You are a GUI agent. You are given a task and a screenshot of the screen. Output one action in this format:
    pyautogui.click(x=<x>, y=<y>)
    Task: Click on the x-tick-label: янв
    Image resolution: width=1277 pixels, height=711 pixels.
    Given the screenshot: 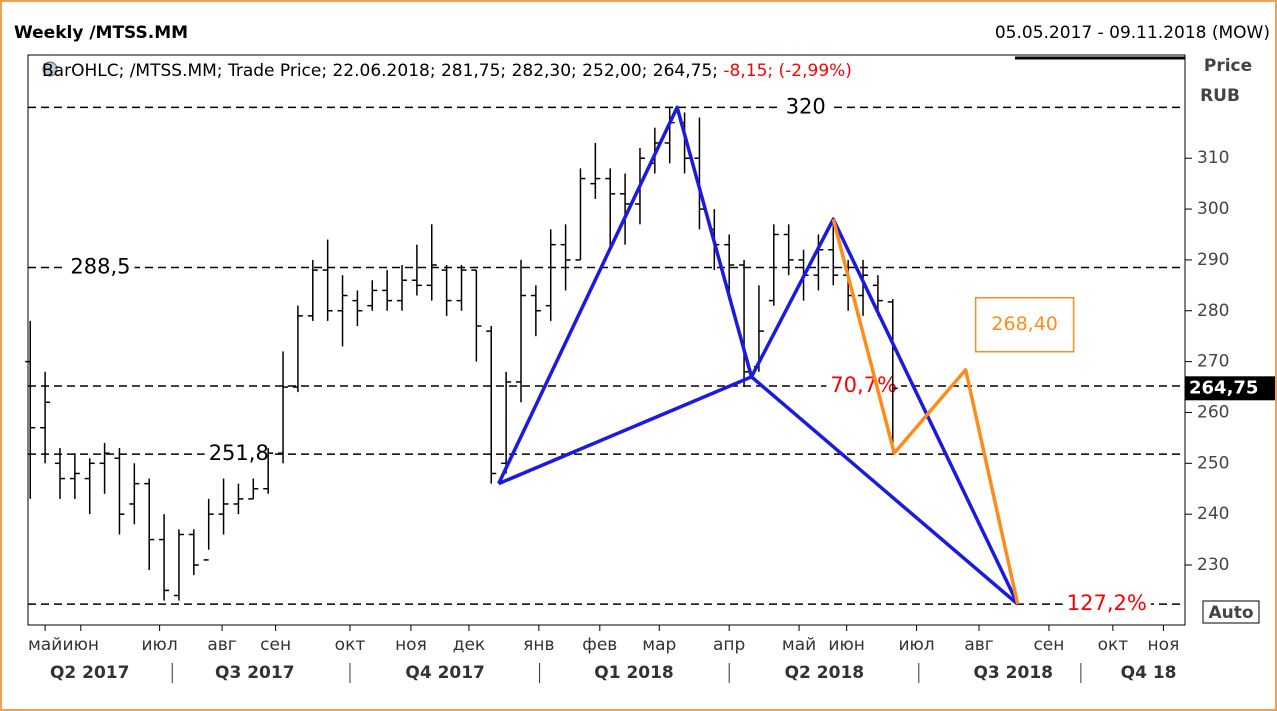 What is the action you would take?
    pyautogui.click(x=538, y=645)
    